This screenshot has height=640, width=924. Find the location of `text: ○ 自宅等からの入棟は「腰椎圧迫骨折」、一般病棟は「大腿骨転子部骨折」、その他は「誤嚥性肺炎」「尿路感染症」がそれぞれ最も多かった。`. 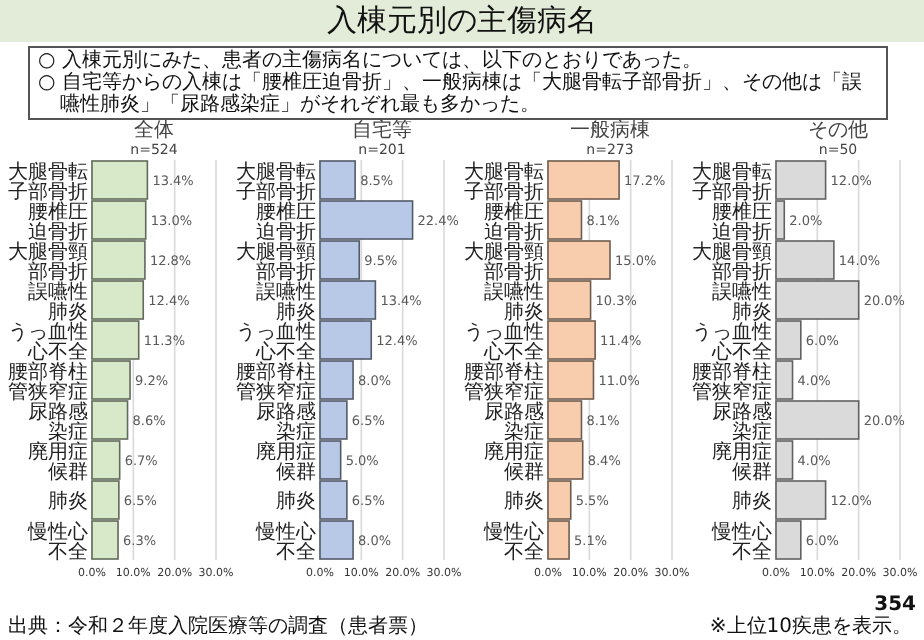

text: ○ 自宅等からの入棟は「腰椎圧迫骨折」、一般病棟は「大腿骨転子部骨折」、その他は「誤嚥性肺炎」「尿路感染症」がそれぞれ最も多かった。 is located at coordinates (451, 94).